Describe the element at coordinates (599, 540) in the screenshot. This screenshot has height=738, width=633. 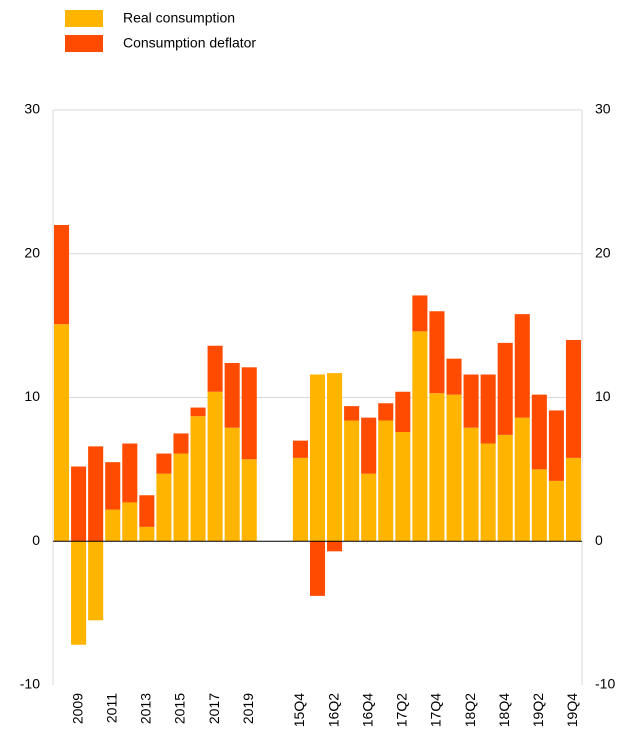
I see `y2-tick-label: 0` at that location.